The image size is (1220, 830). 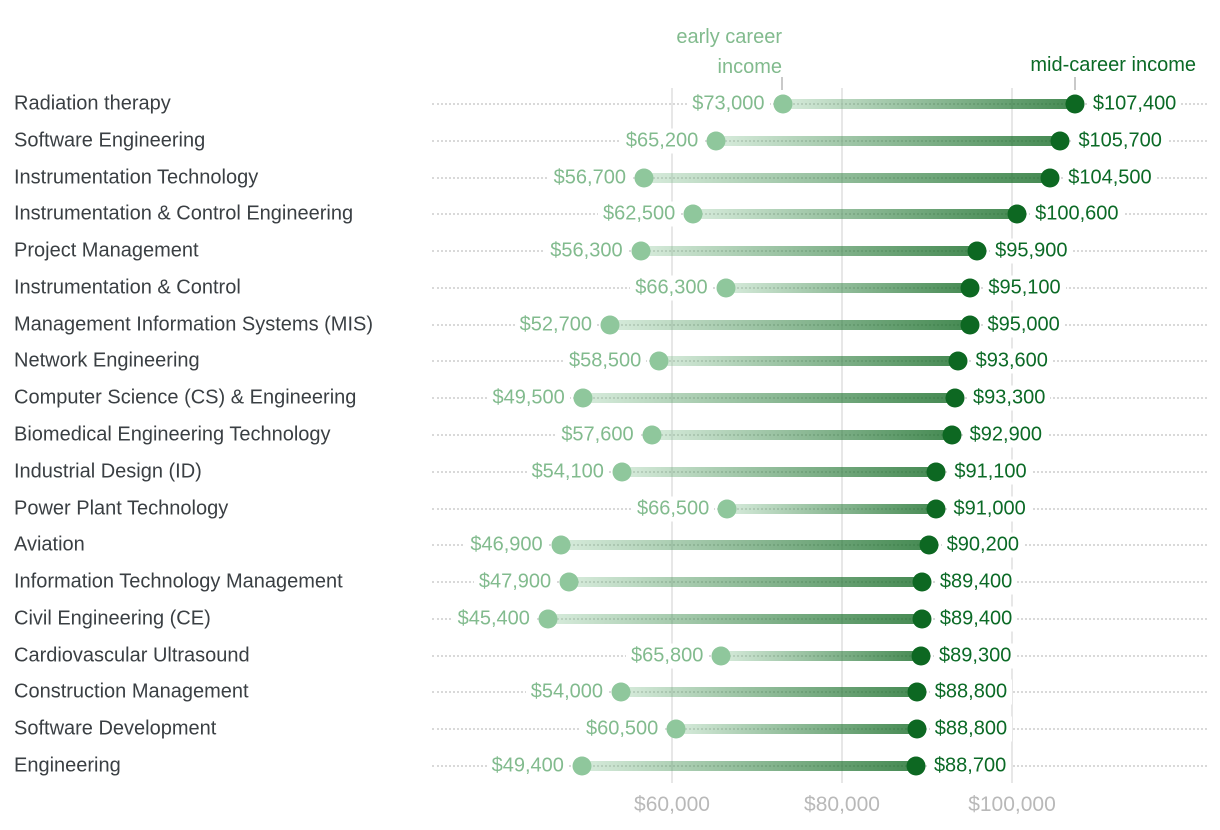 I want to click on early-income-value: $73,000, so click(x=728, y=104).